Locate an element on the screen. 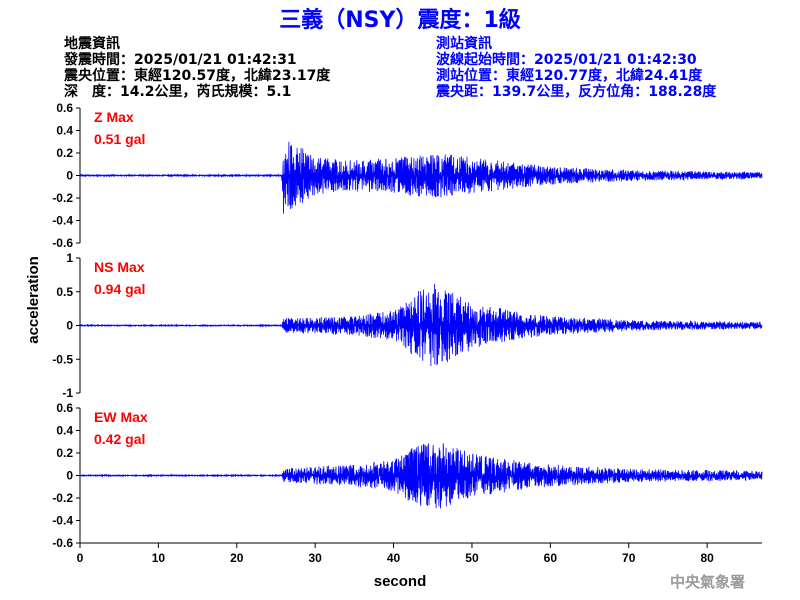 Image resolution: width=800 pixels, height=600 pixels. x-tick-label: 50 is located at coordinates (472, 558).